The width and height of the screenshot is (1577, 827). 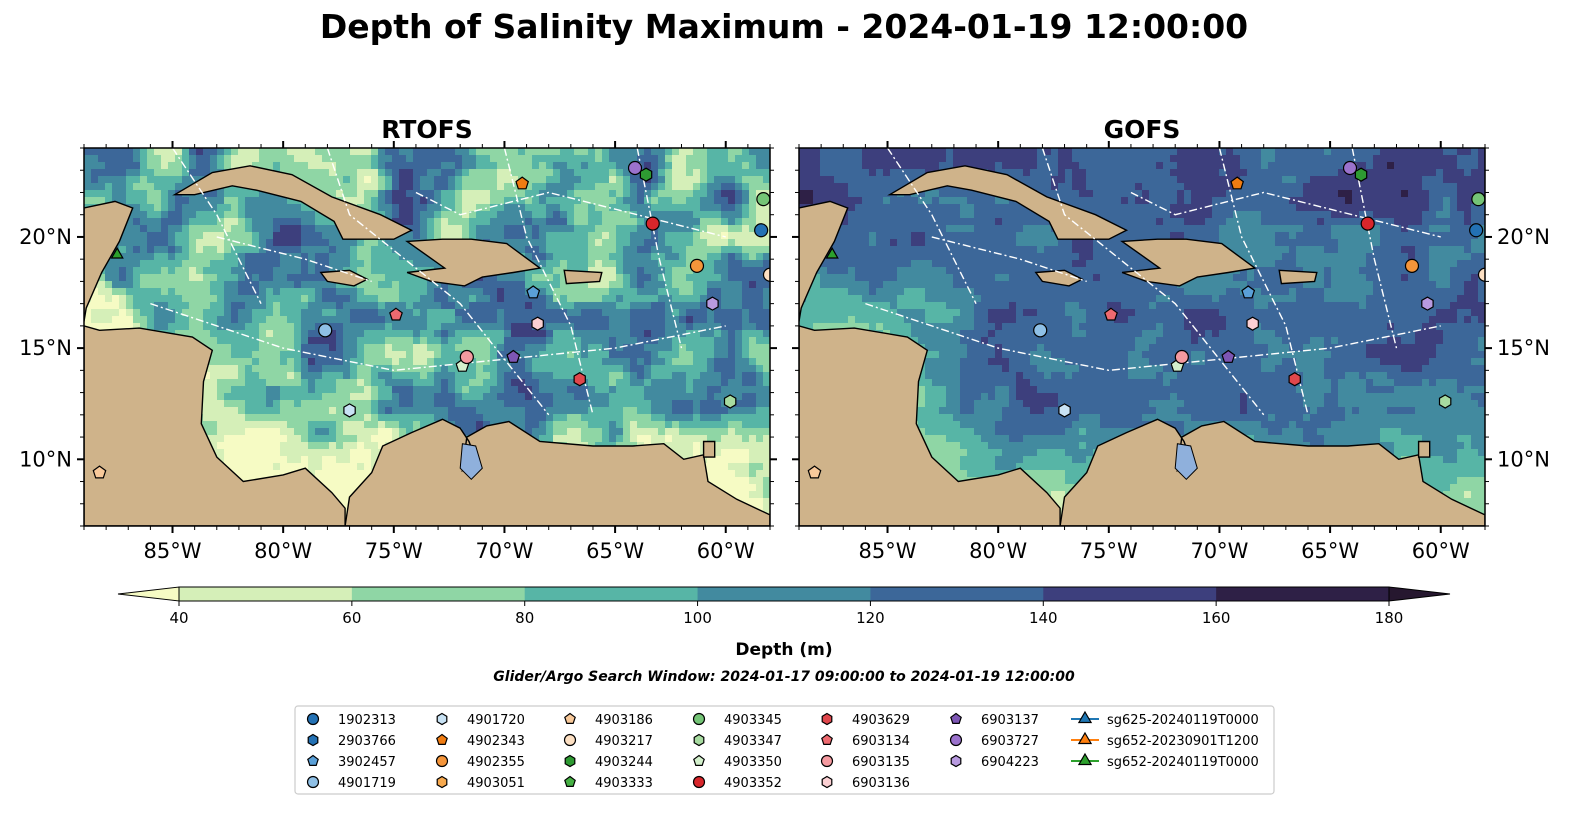 What do you see at coordinates (1389, 618) in the screenshot?
I see `colorbar-tick-label: 180` at bounding box center [1389, 618].